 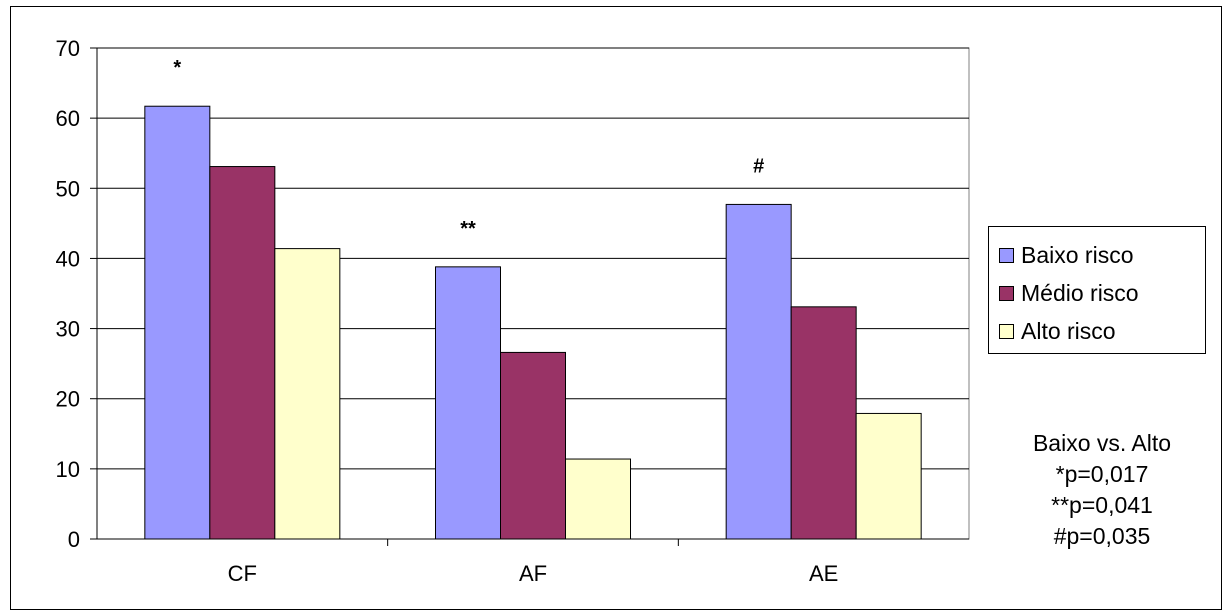 I want to click on y-tick-label-60: 60, so click(x=68, y=118).